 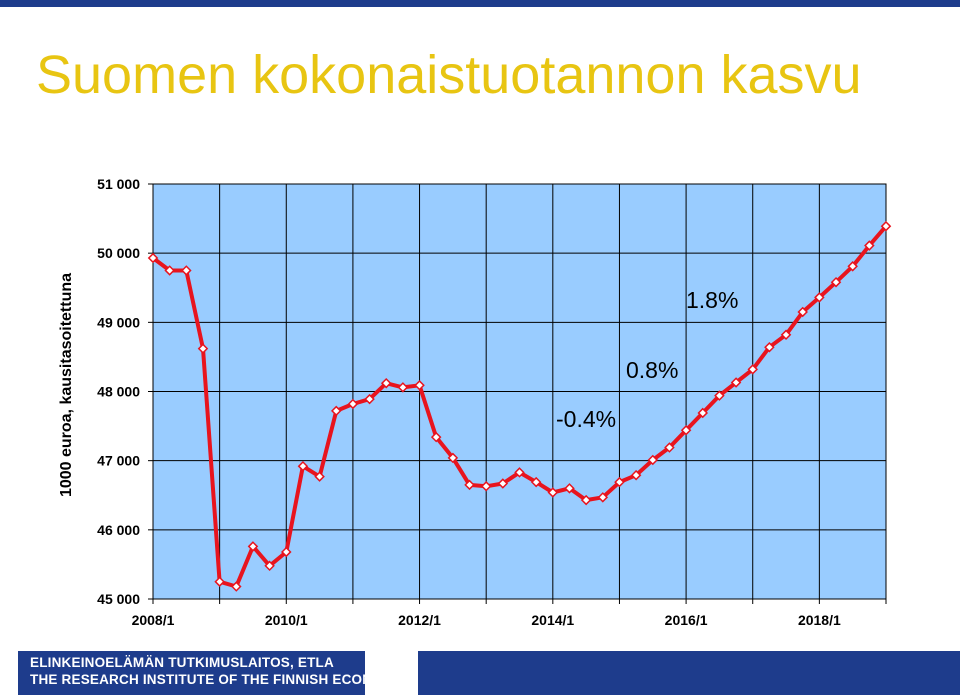 I want to click on y-tick-label: 45 000, so click(x=118, y=599).